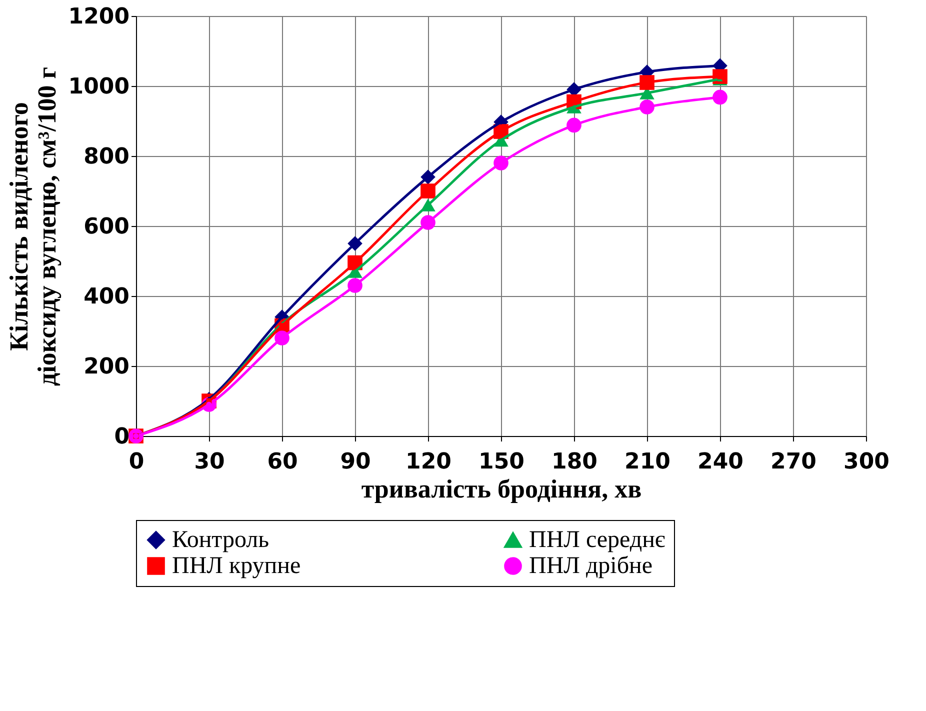  What do you see at coordinates (107, 367) in the screenshot?
I see `y-tick-label: 200` at bounding box center [107, 367].